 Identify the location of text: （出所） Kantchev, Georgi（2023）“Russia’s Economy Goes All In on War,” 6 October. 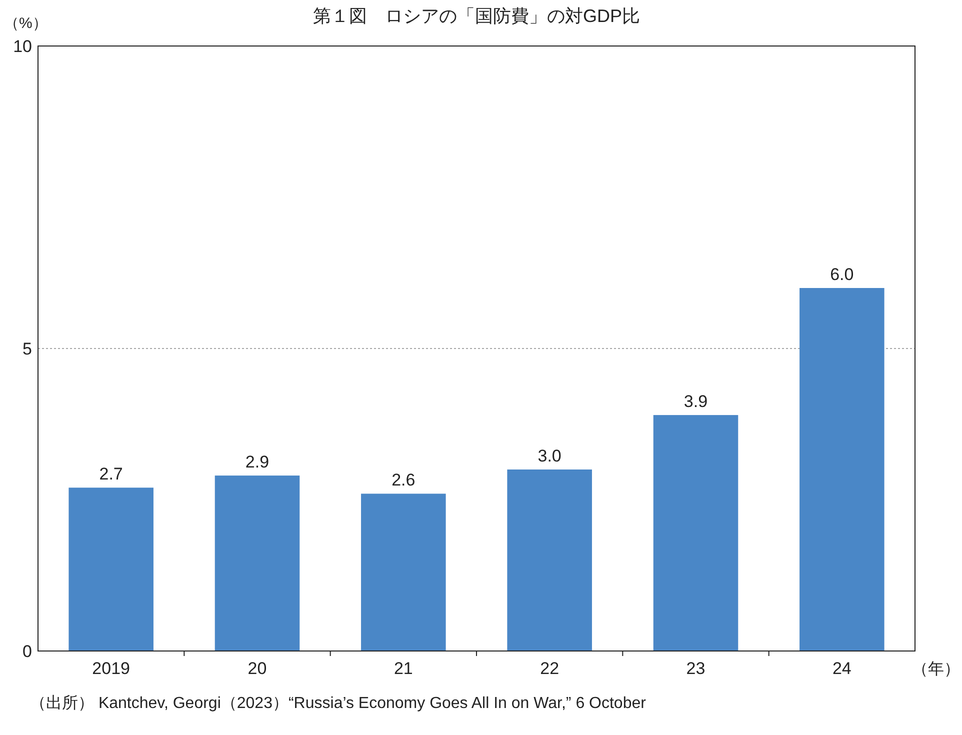
(338, 703).